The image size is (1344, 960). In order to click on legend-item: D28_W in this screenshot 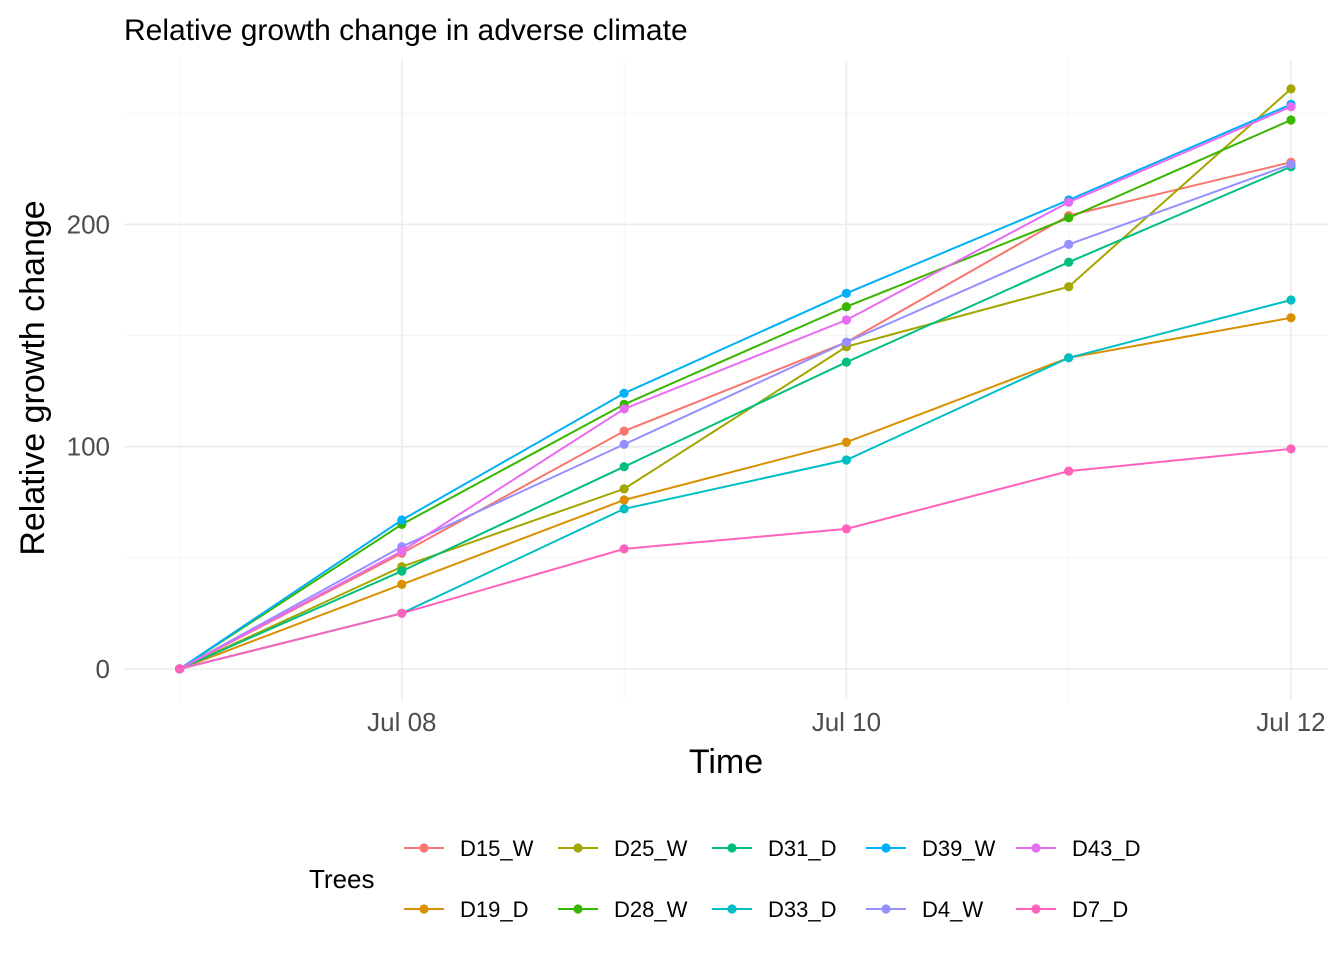, I will do `click(623, 909)`.